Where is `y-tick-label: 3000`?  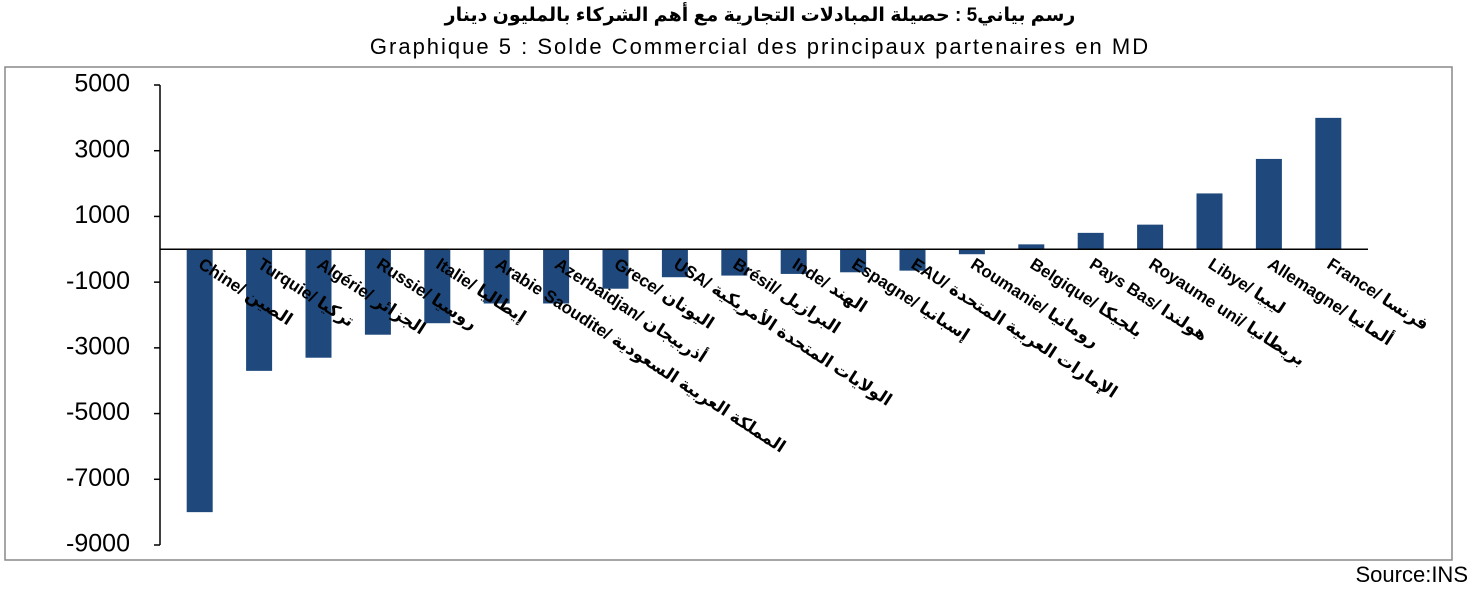
y-tick-label: 3000 is located at coordinates (102, 149).